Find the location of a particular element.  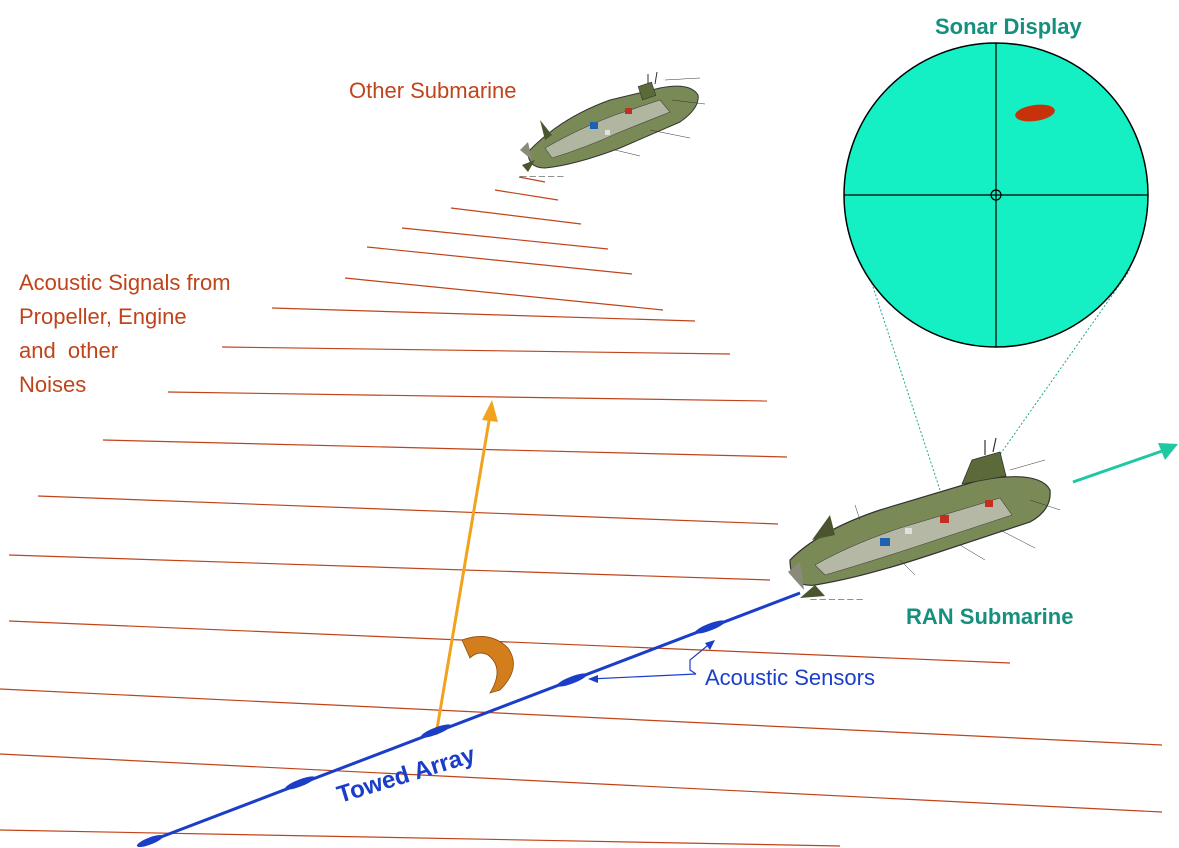

bearing-arrow is located at coordinates (466, 568).